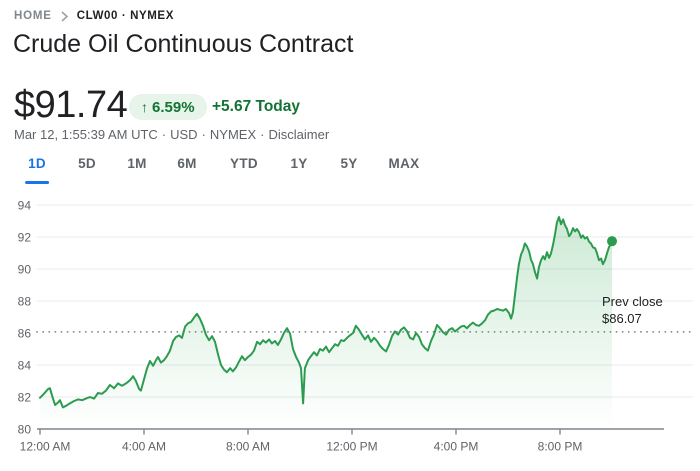  Describe the element at coordinates (632, 301) in the screenshot. I see `prev-close-label: Prev close` at that location.